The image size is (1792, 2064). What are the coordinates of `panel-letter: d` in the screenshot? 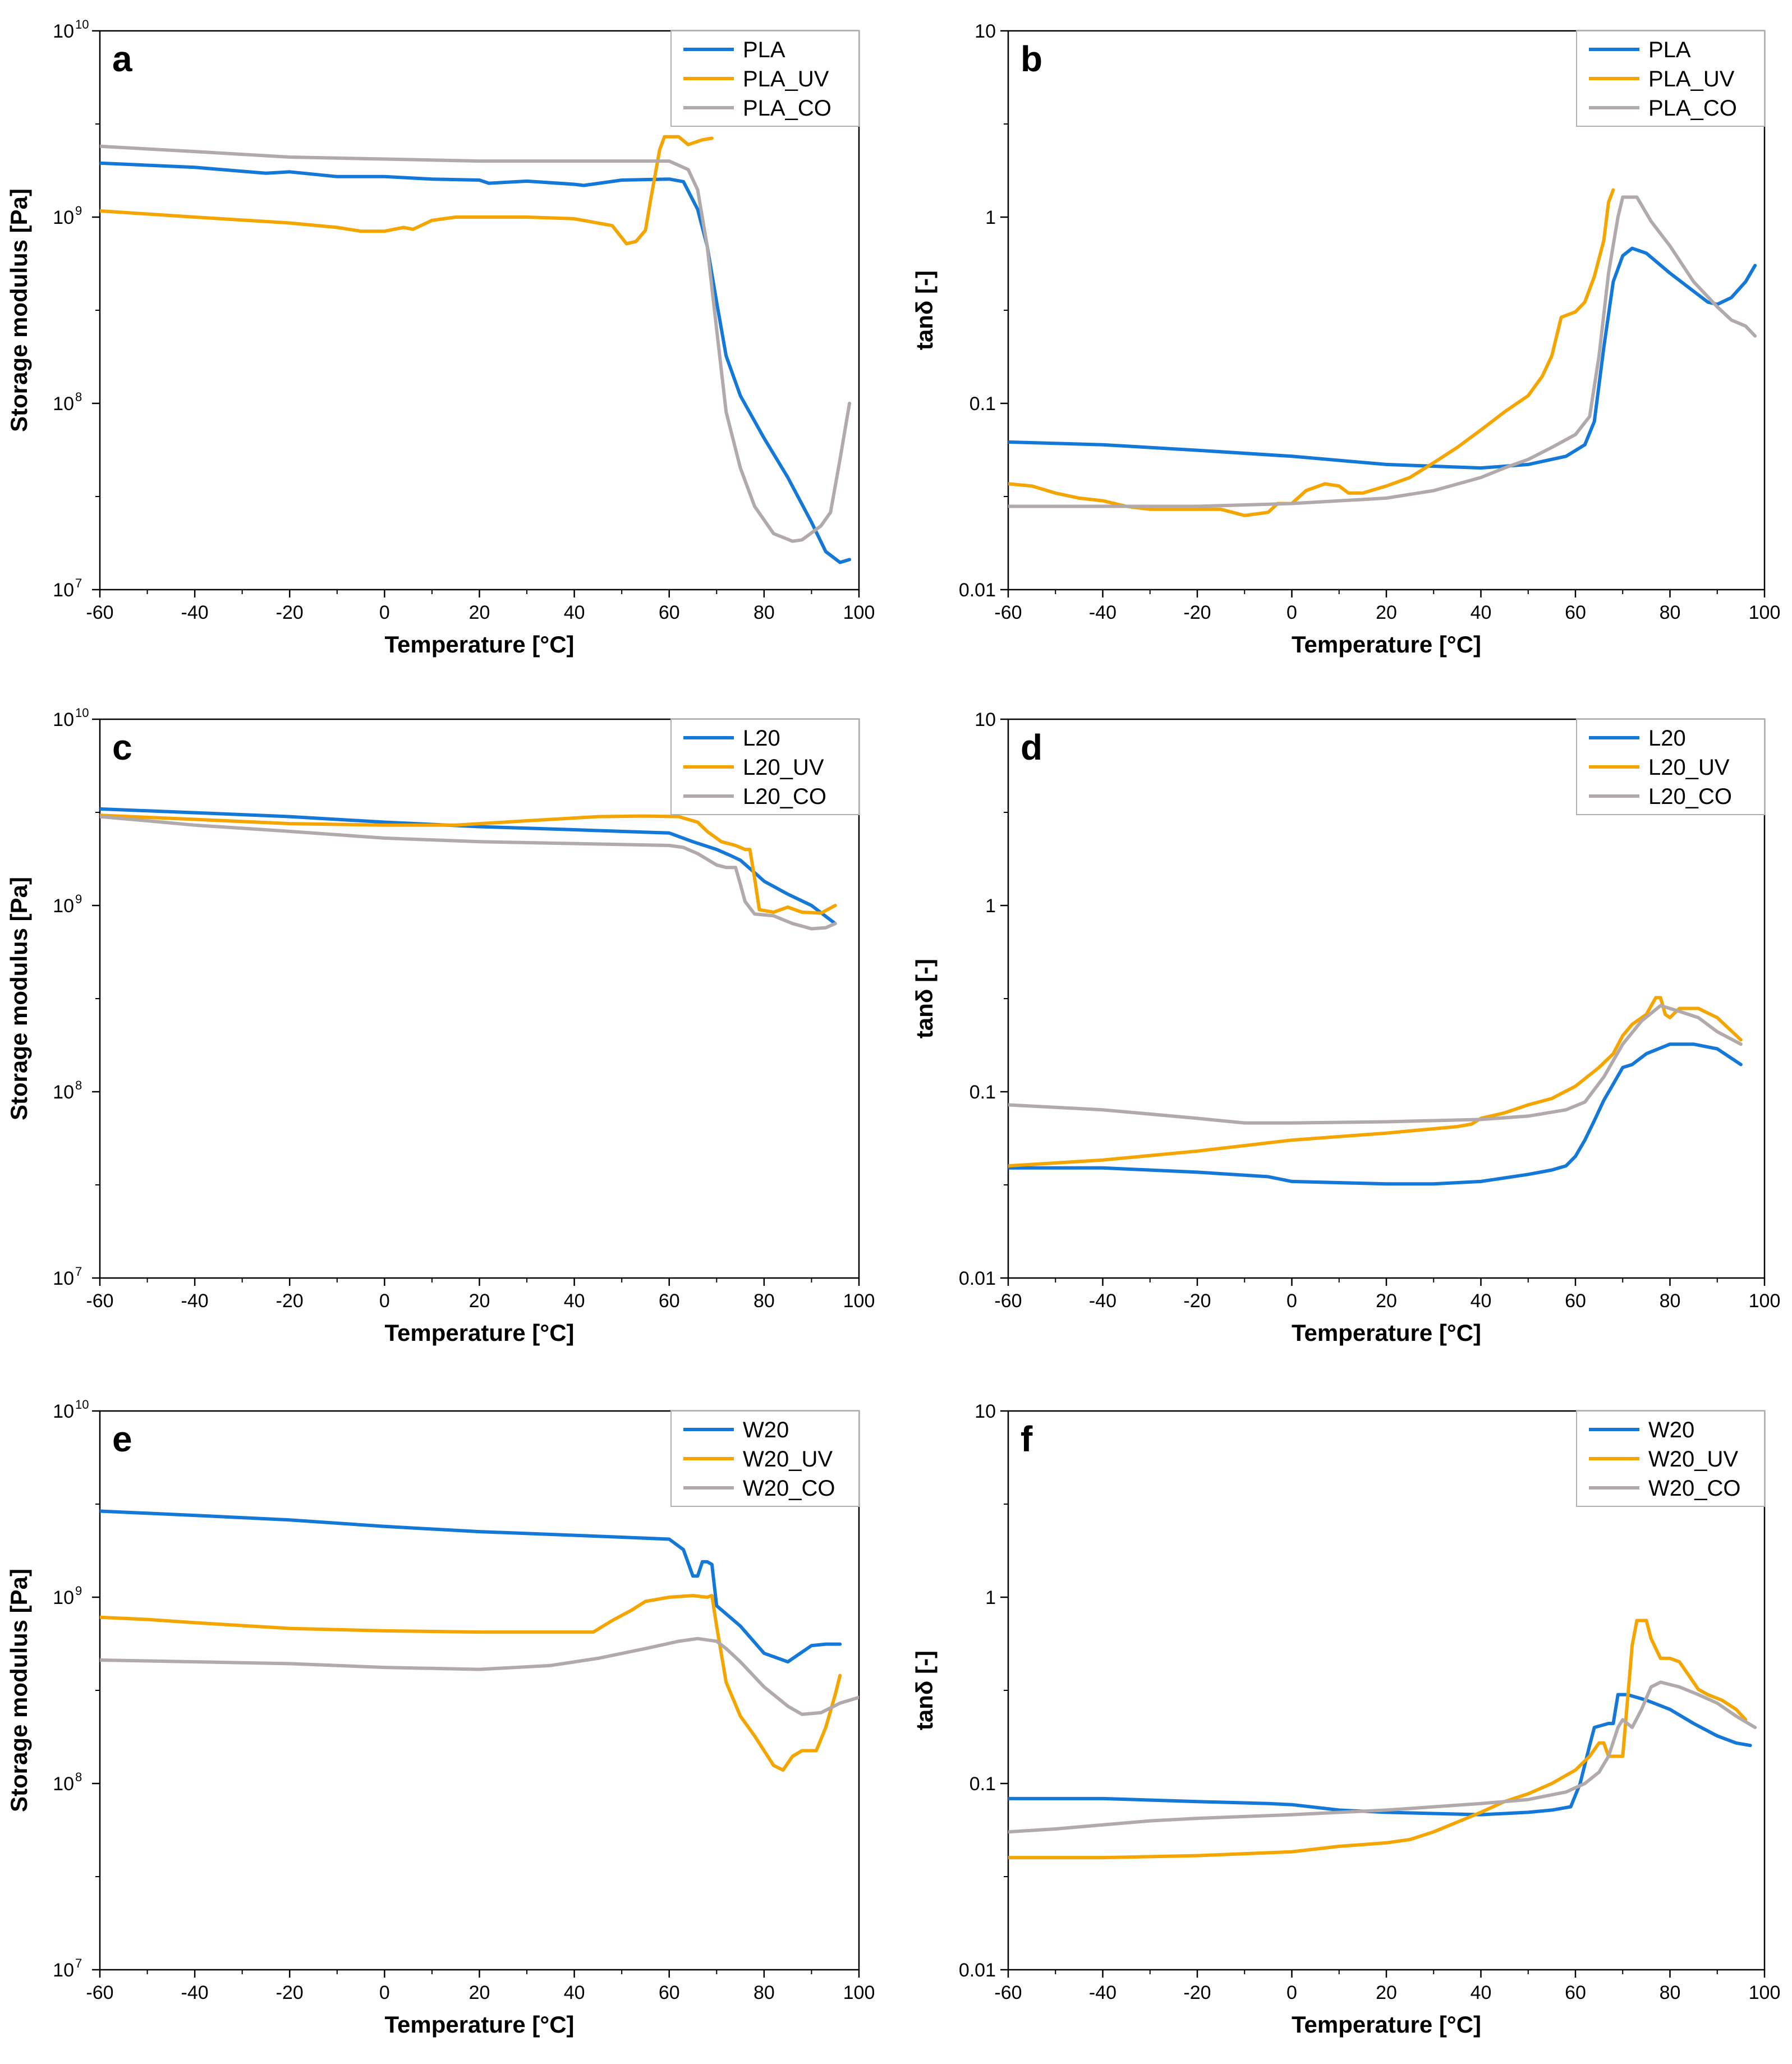 It's located at (1031, 747).